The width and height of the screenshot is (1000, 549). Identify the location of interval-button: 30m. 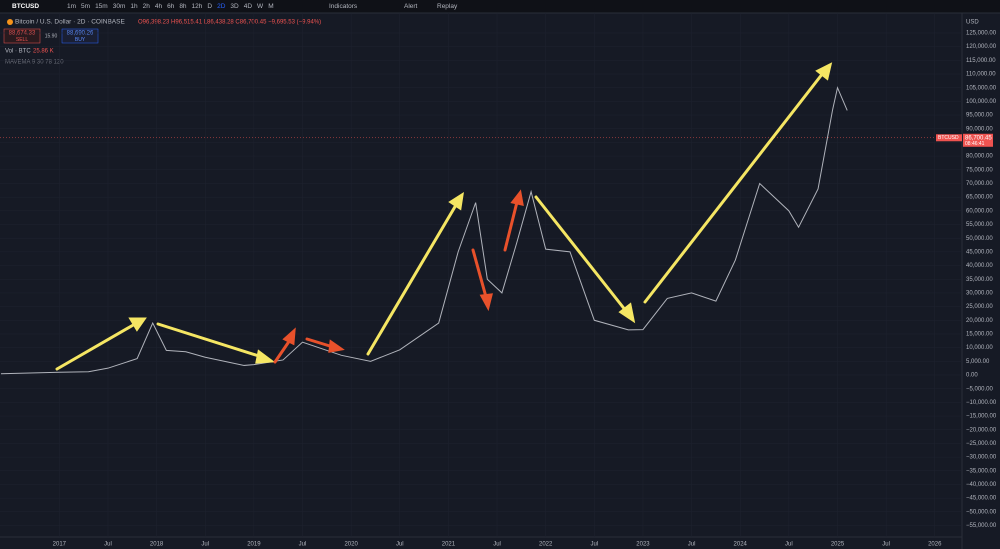
(119, 6).